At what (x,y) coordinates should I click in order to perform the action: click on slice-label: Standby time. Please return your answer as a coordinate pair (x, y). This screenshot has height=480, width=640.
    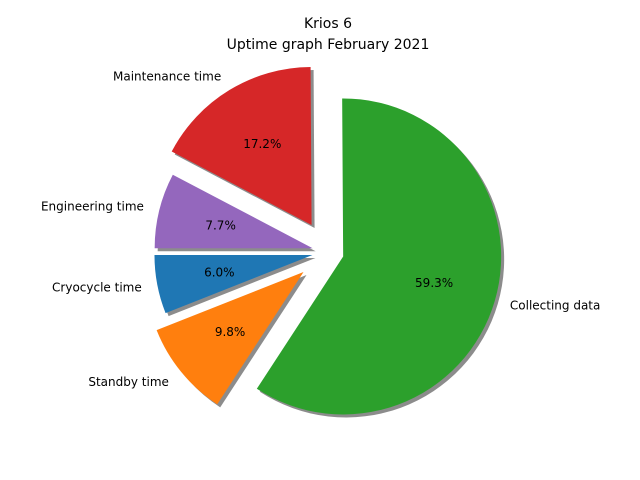
    Looking at the image, I should click on (128, 382).